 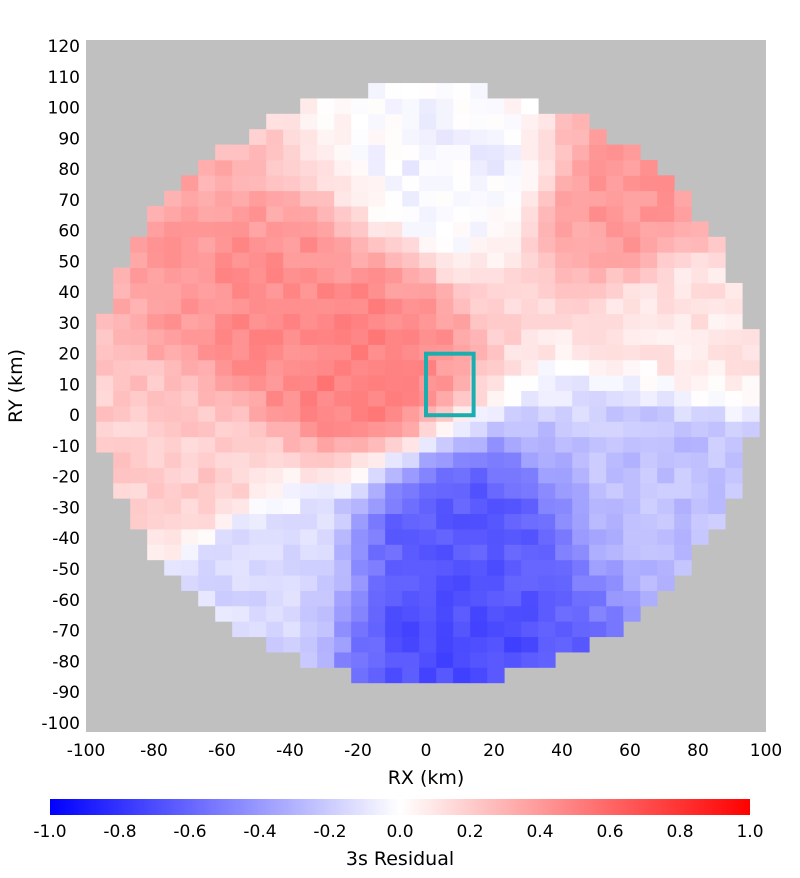 I want to click on y-tick-label: -40, so click(x=66, y=539).